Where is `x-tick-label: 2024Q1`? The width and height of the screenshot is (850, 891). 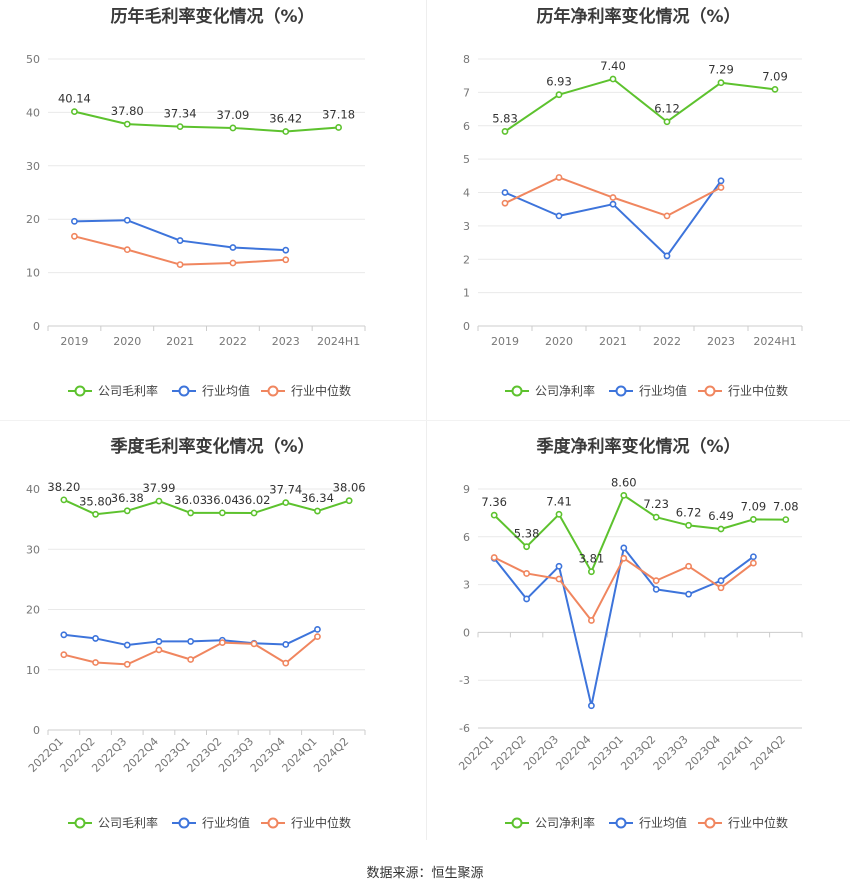
x-tick-label: 2024Q1 is located at coordinates (735, 753).